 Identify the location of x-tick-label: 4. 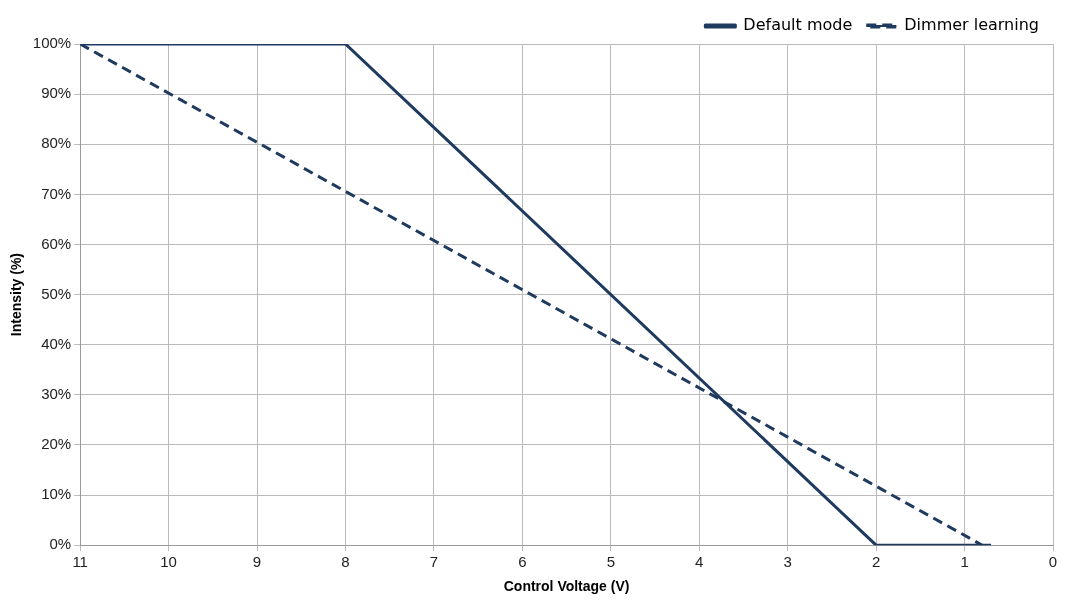
(699, 562).